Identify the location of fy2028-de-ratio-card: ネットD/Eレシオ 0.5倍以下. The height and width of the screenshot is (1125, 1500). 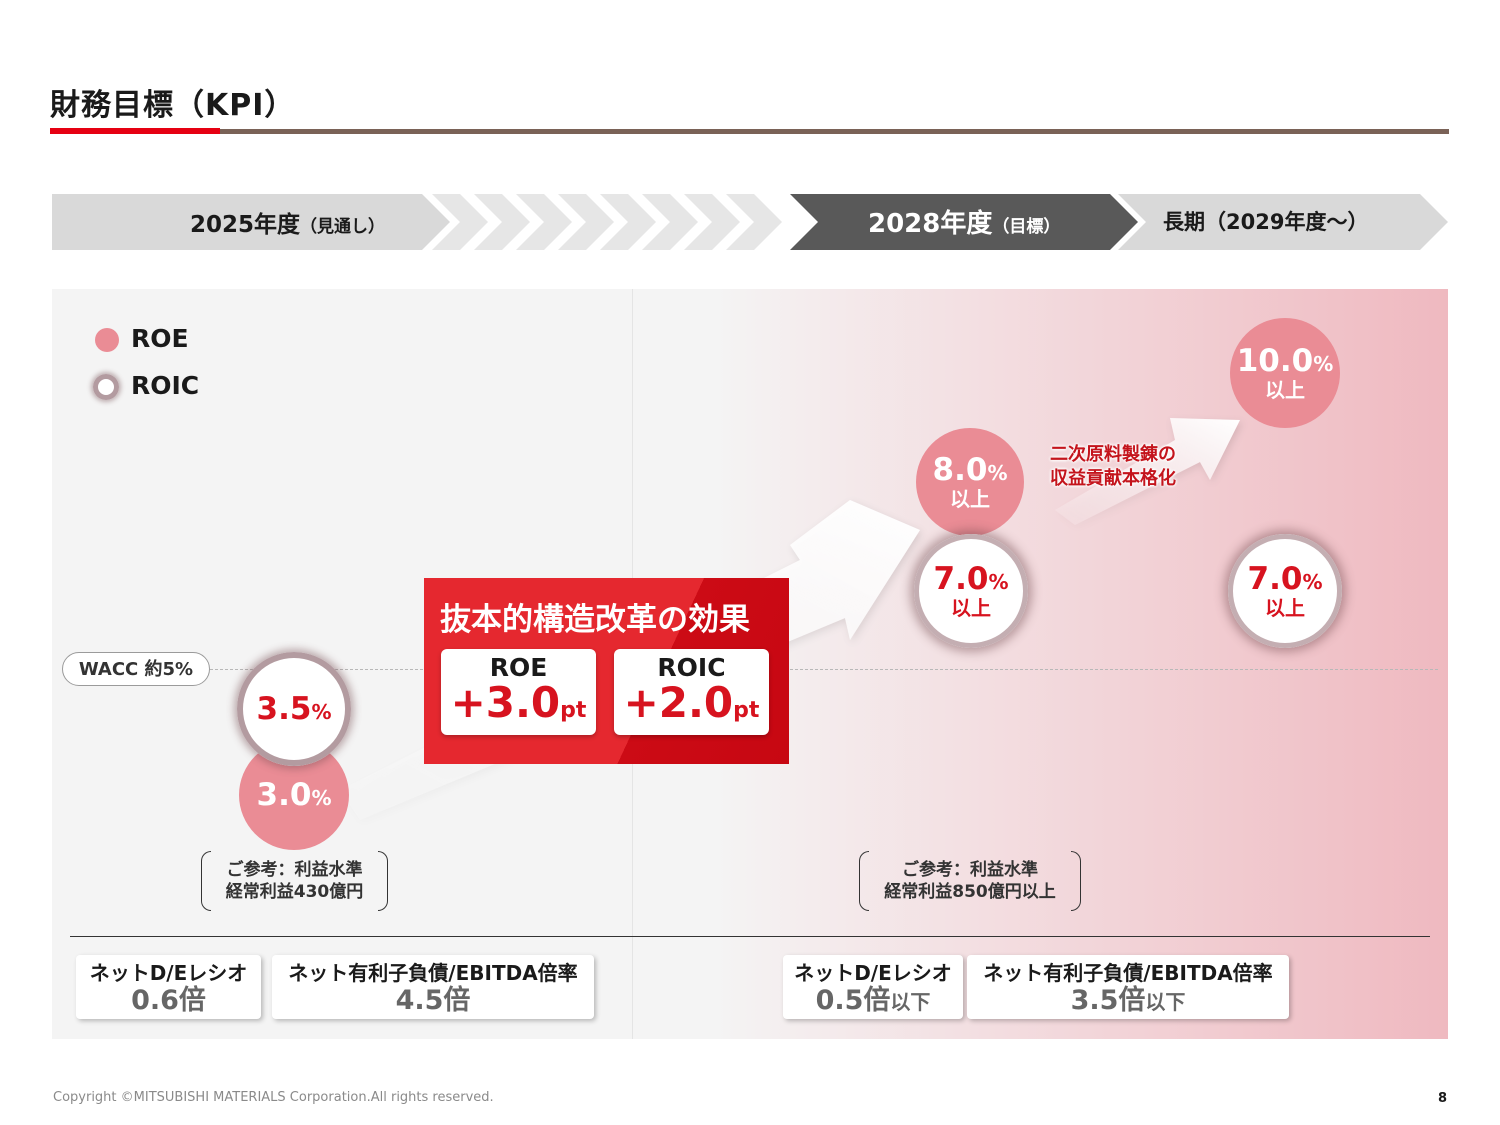
(873, 987).